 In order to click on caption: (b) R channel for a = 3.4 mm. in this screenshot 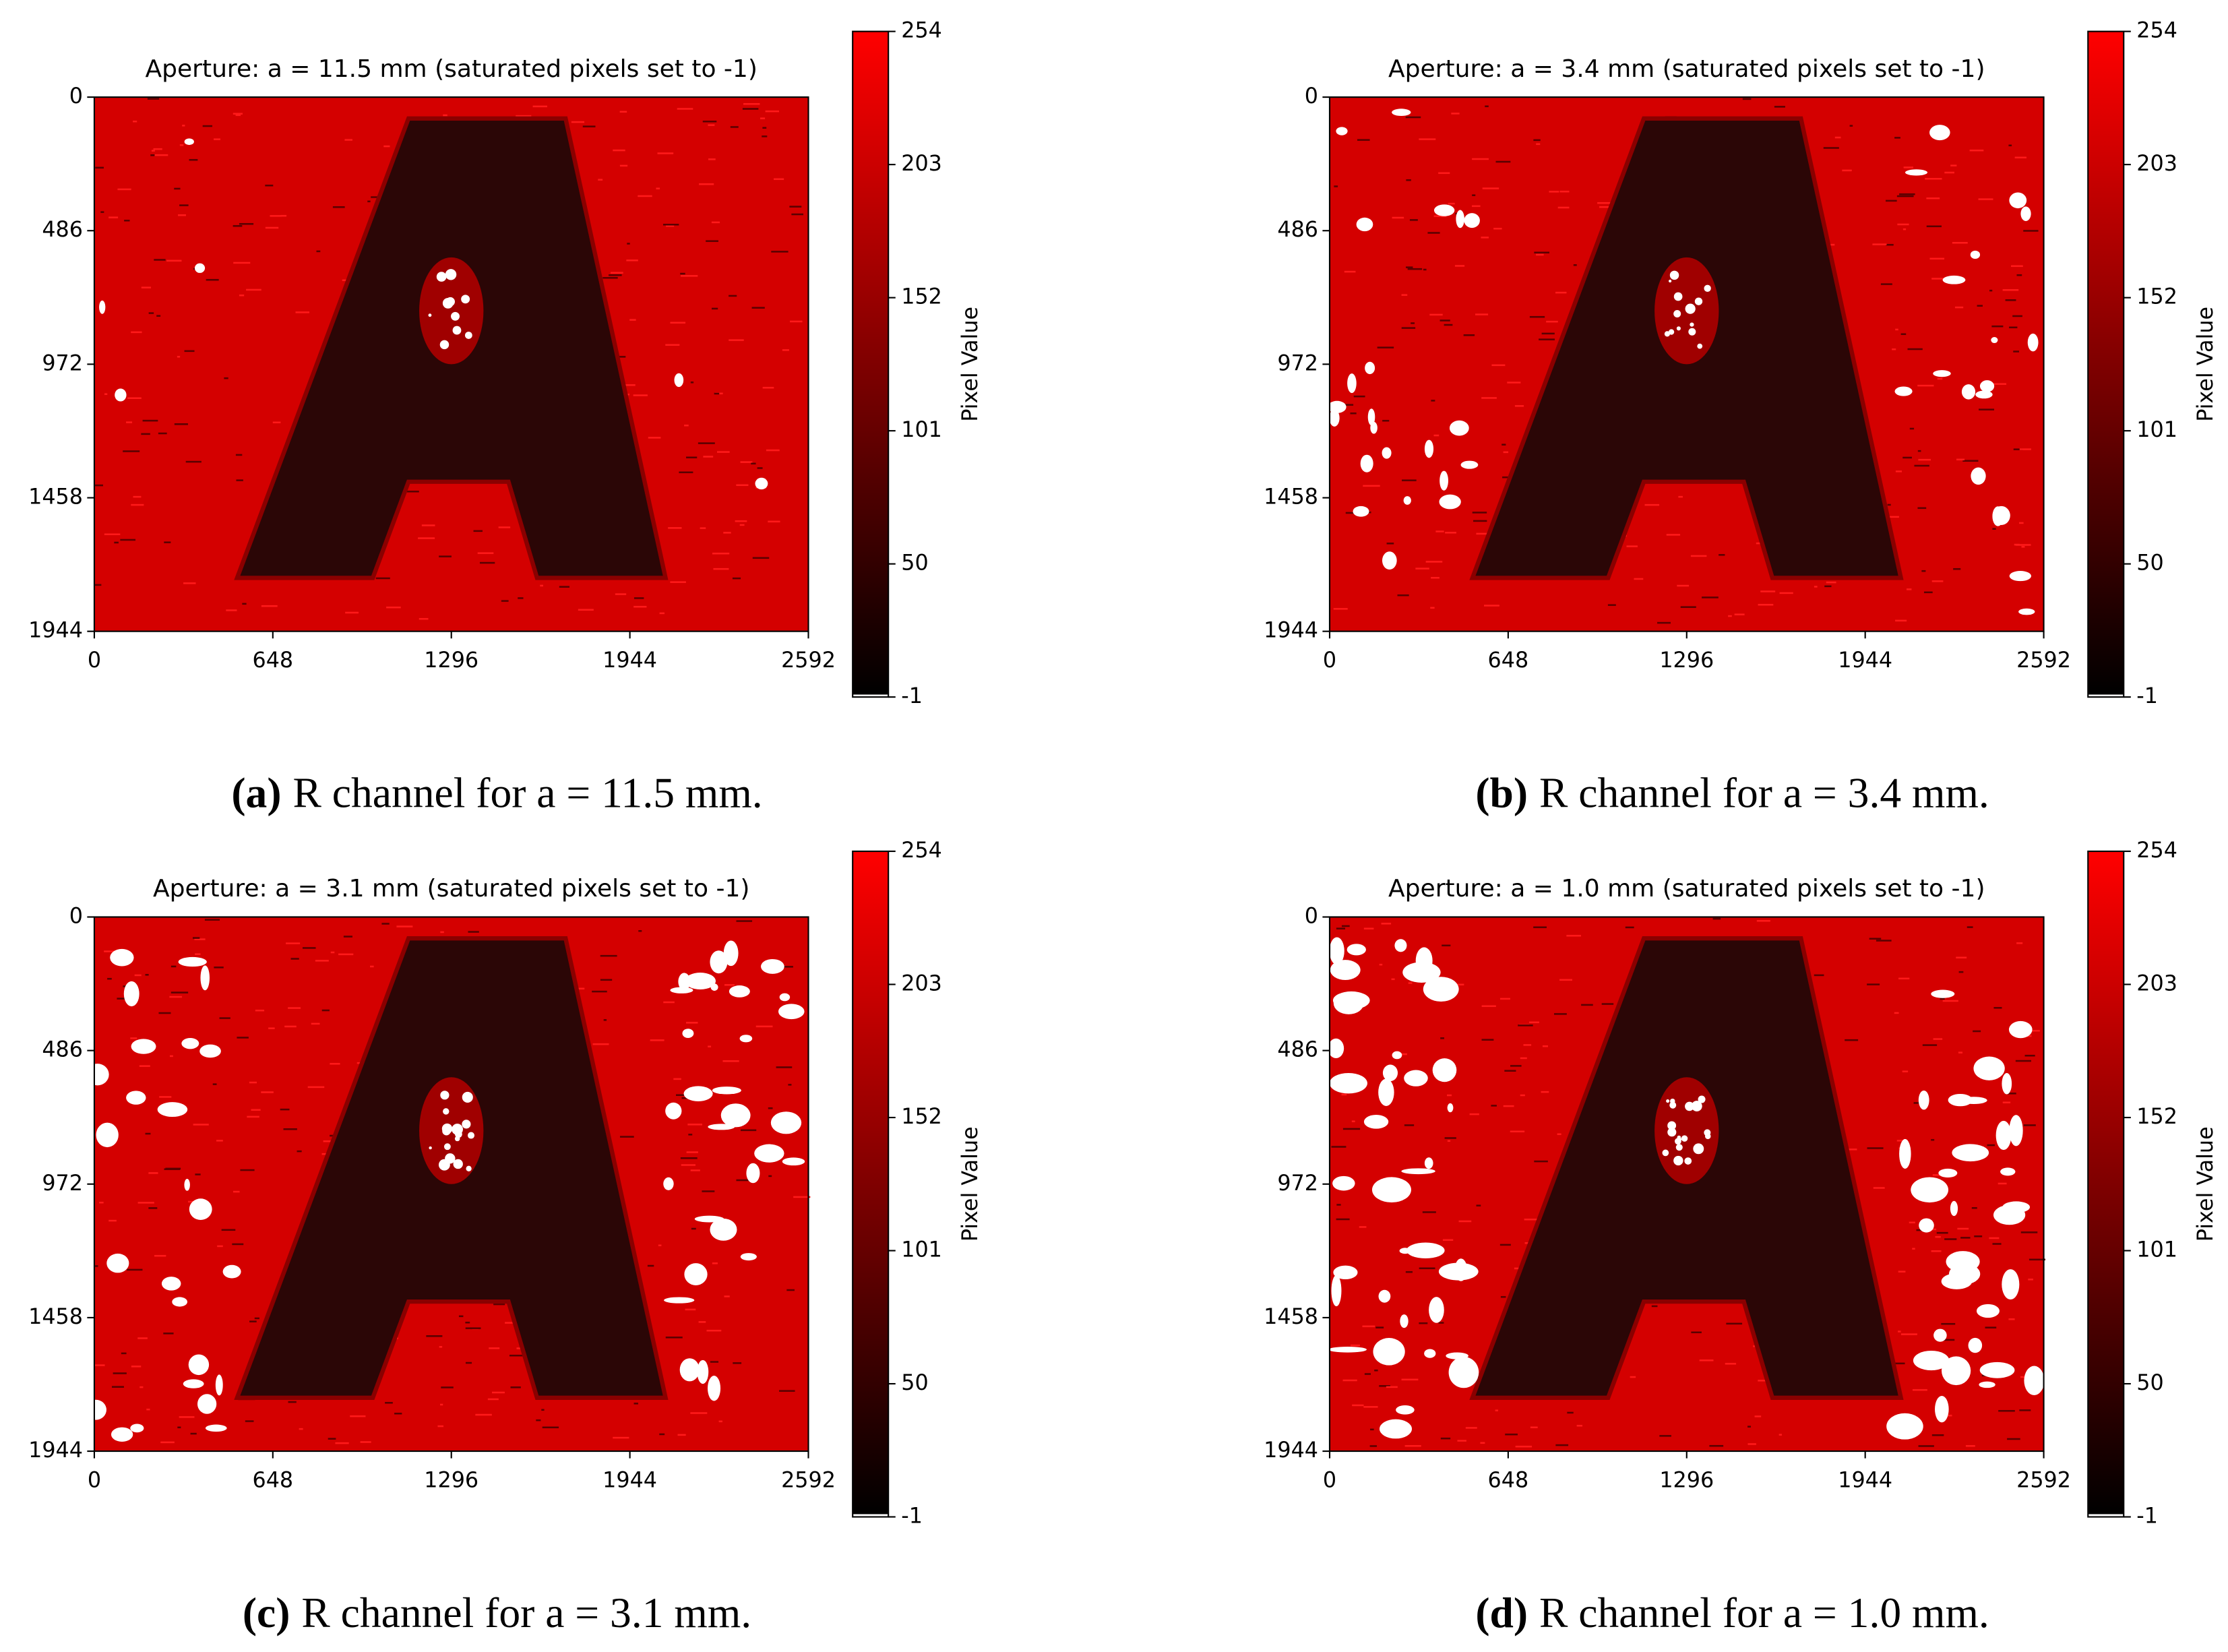, I will do `click(1732, 792)`.